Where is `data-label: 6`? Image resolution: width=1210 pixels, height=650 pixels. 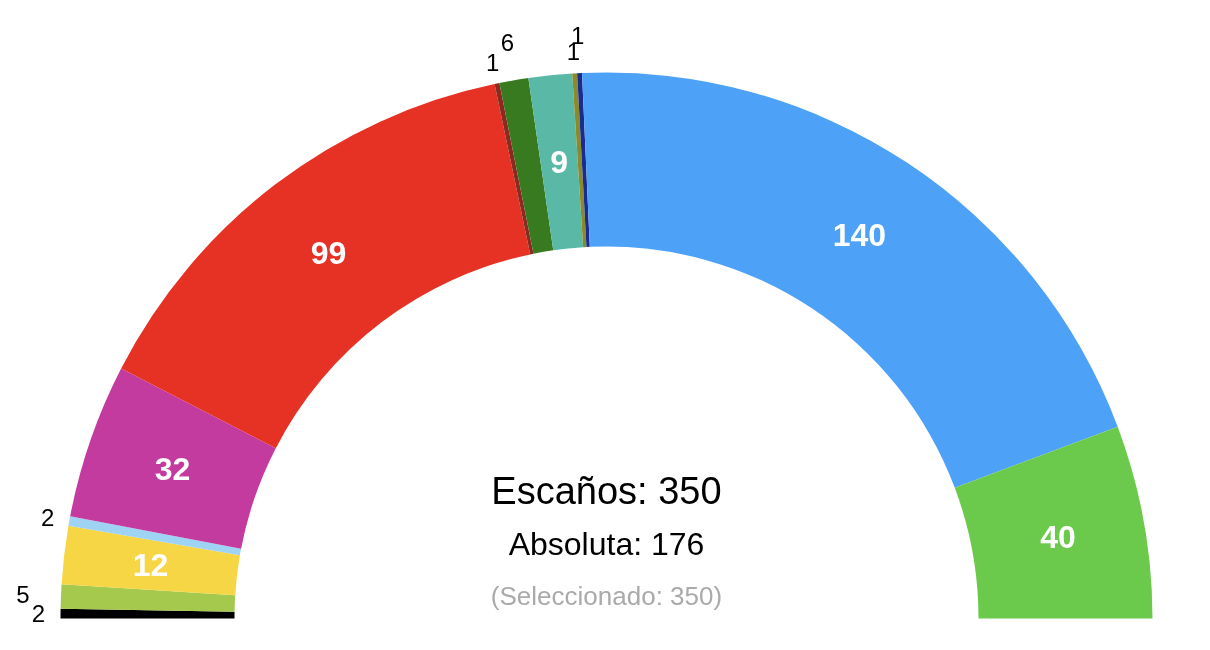 data-label: 6 is located at coordinates (507, 43).